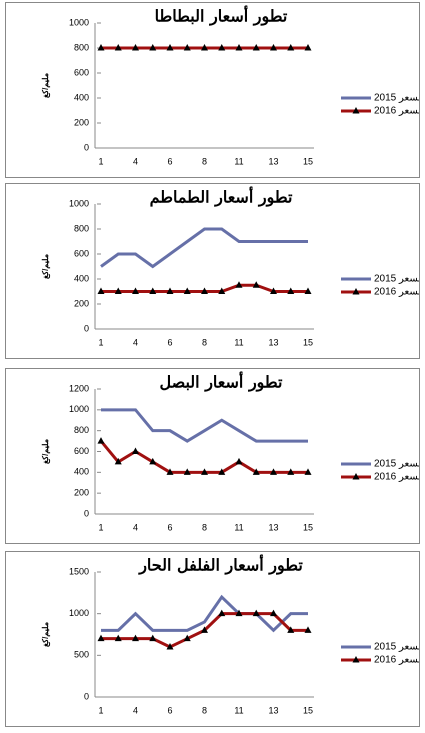 This screenshot has height=733, width=425. I want to click on chart-title: تطور أسعار الفلفل الحار, so click(220, 565).